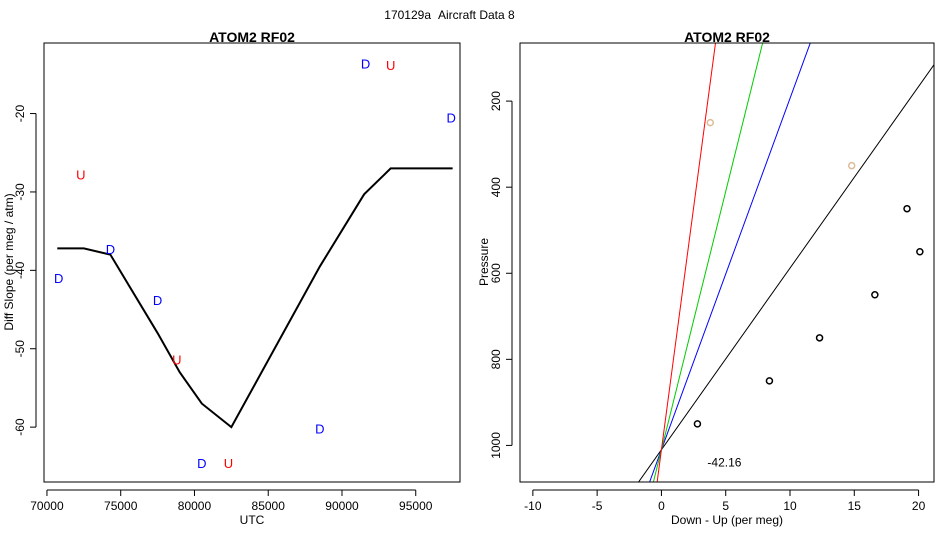 The height and width of the screenshot is (550, 950). I want to click on left-x-axis: 70000 75000 80000 85000 90000 95000, so click(231, 501).